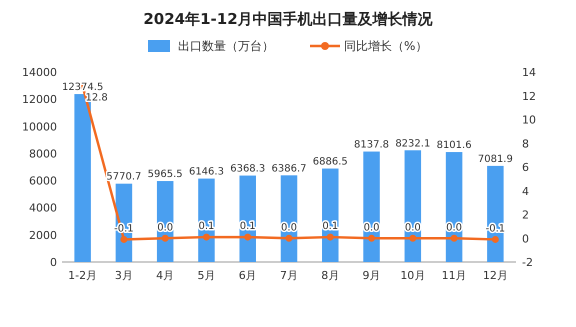  Describe the element at coordinates (289, 275) in the screenshot. I see `x-tick-label: 7月` at that location.